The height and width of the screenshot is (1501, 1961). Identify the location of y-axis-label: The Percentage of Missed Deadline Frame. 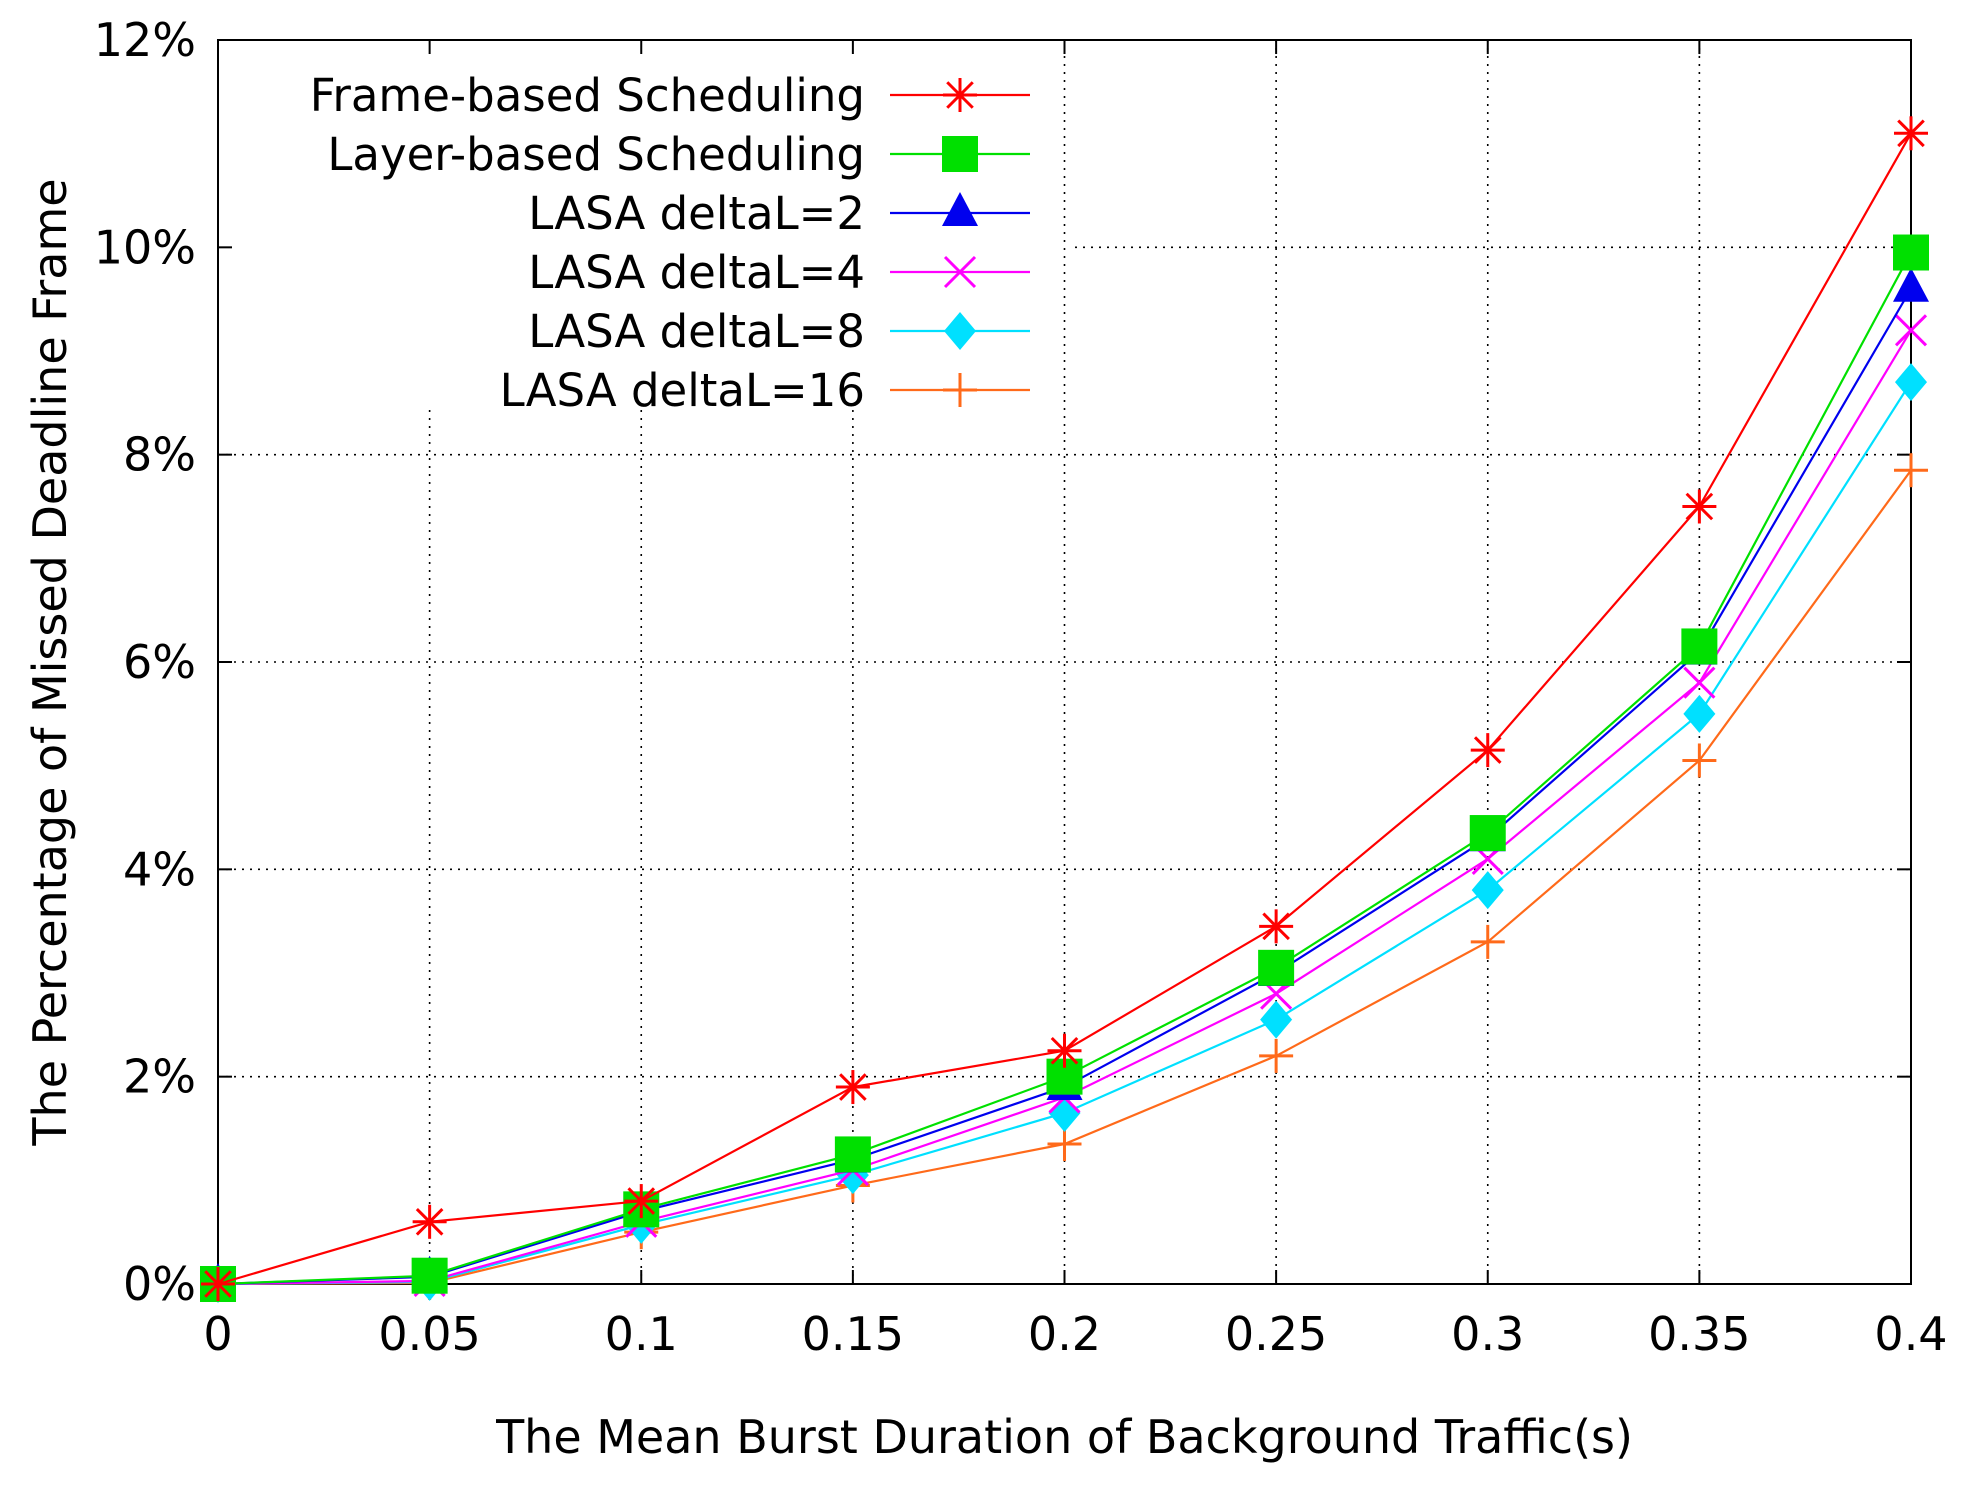
(50, 662).